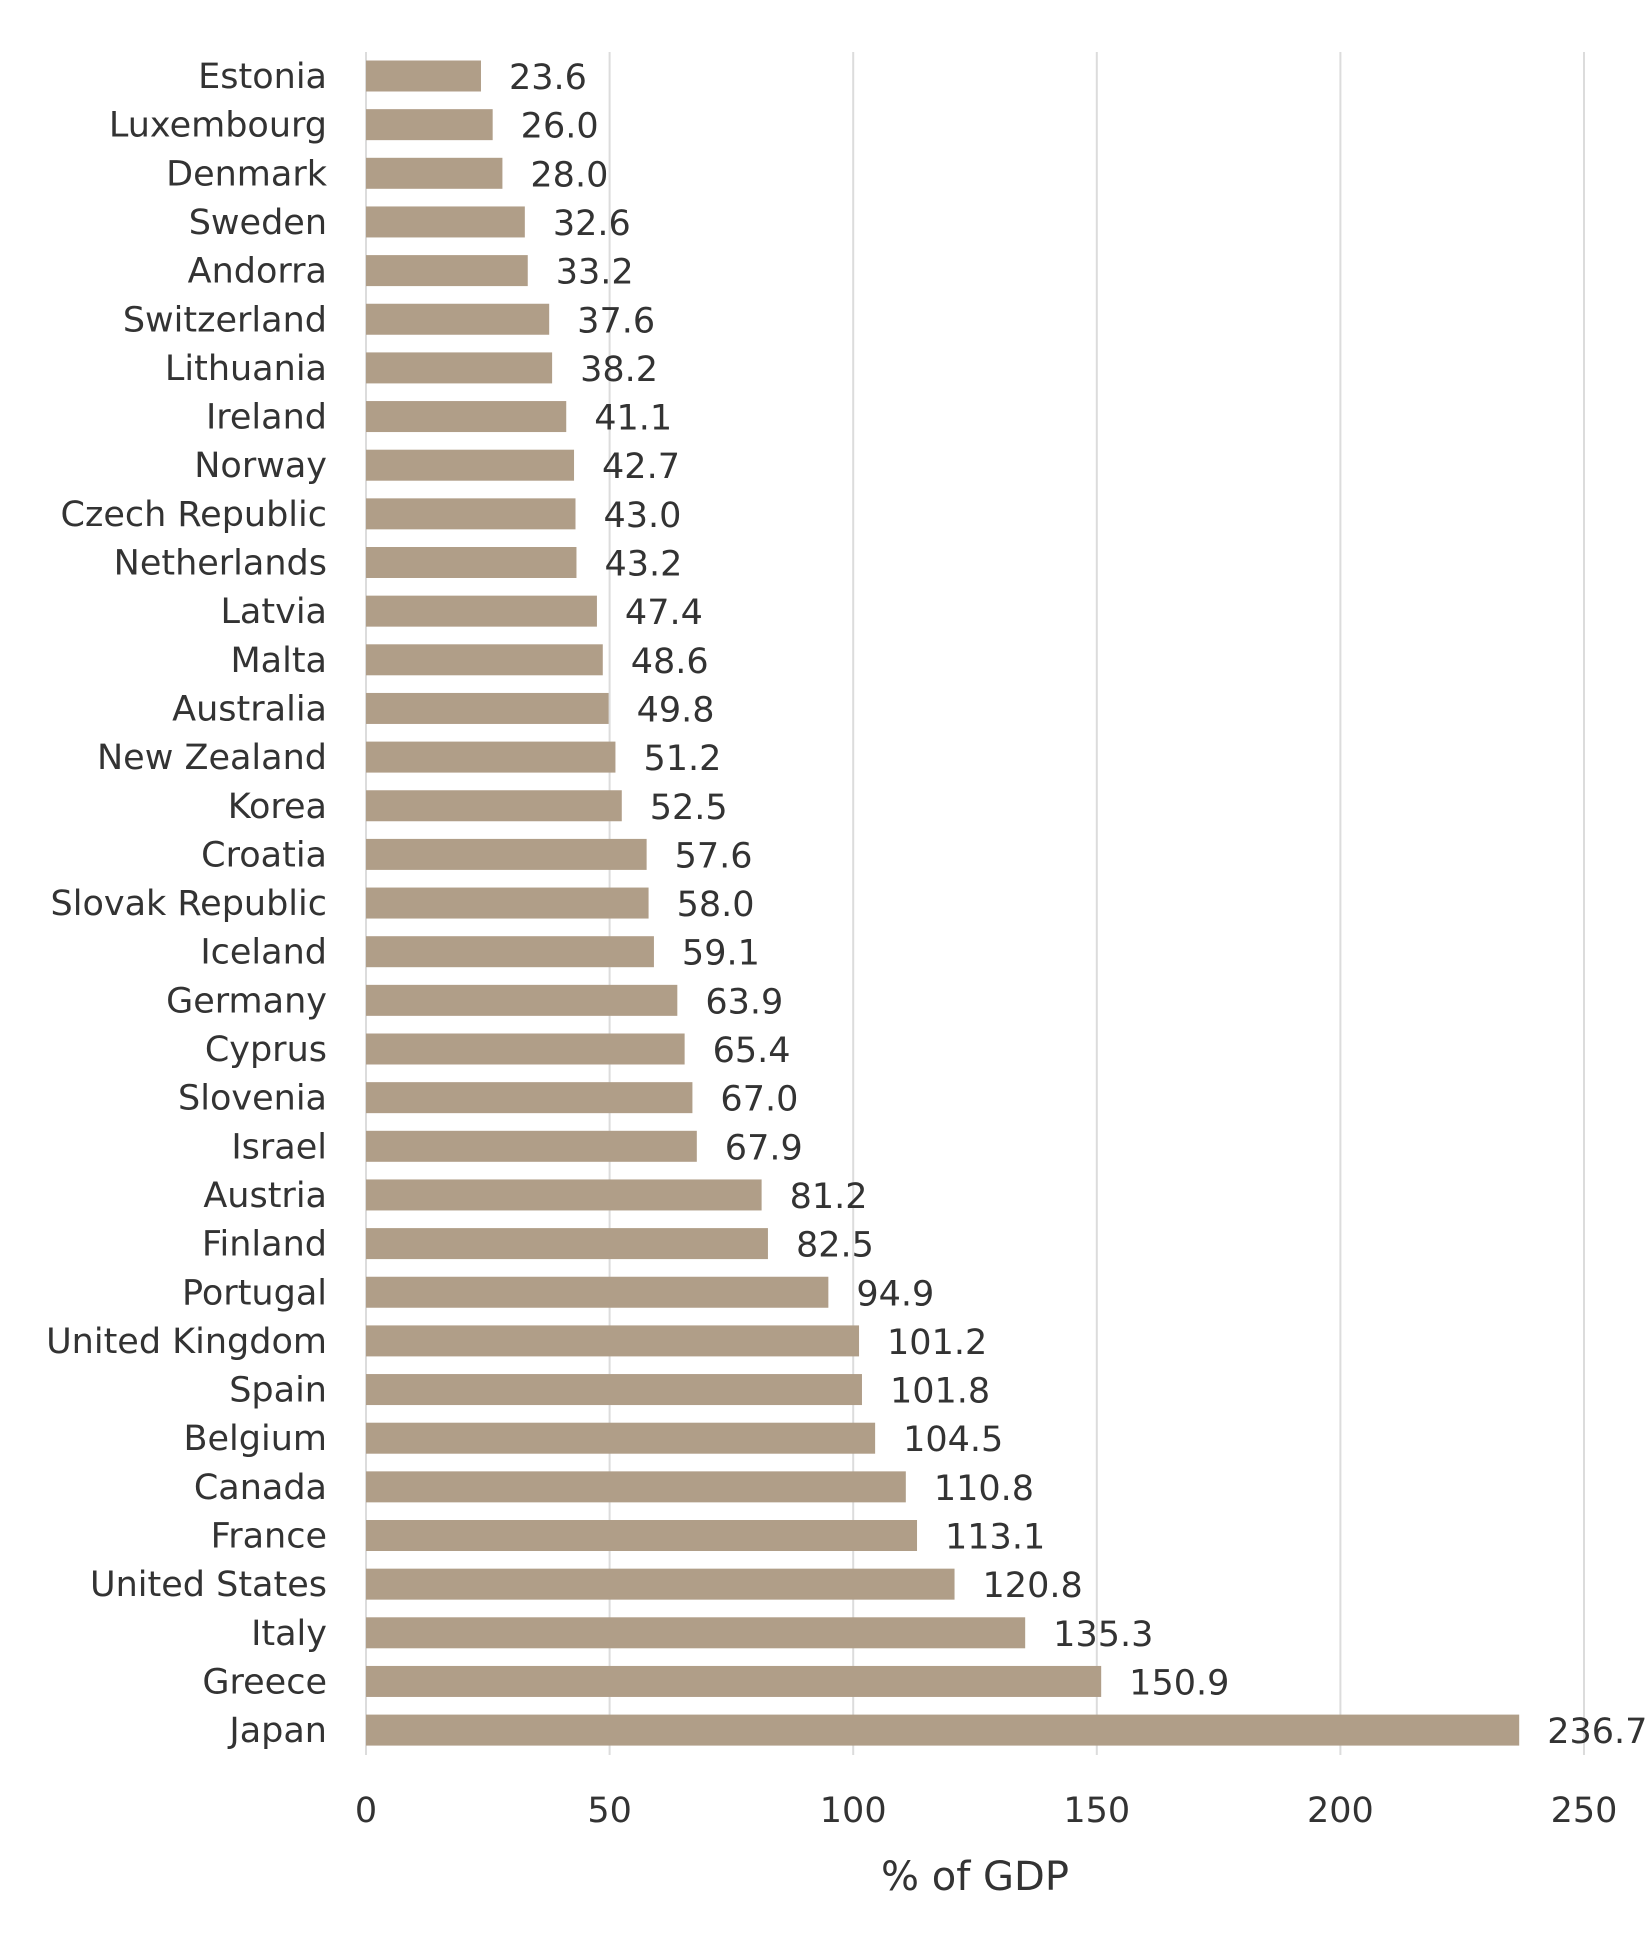 This screenshot has height=1941, width=1650. Describe the element at coordinates (633, 419) in the screenshot. I see `value-label-ireland: 41.1` at that location.